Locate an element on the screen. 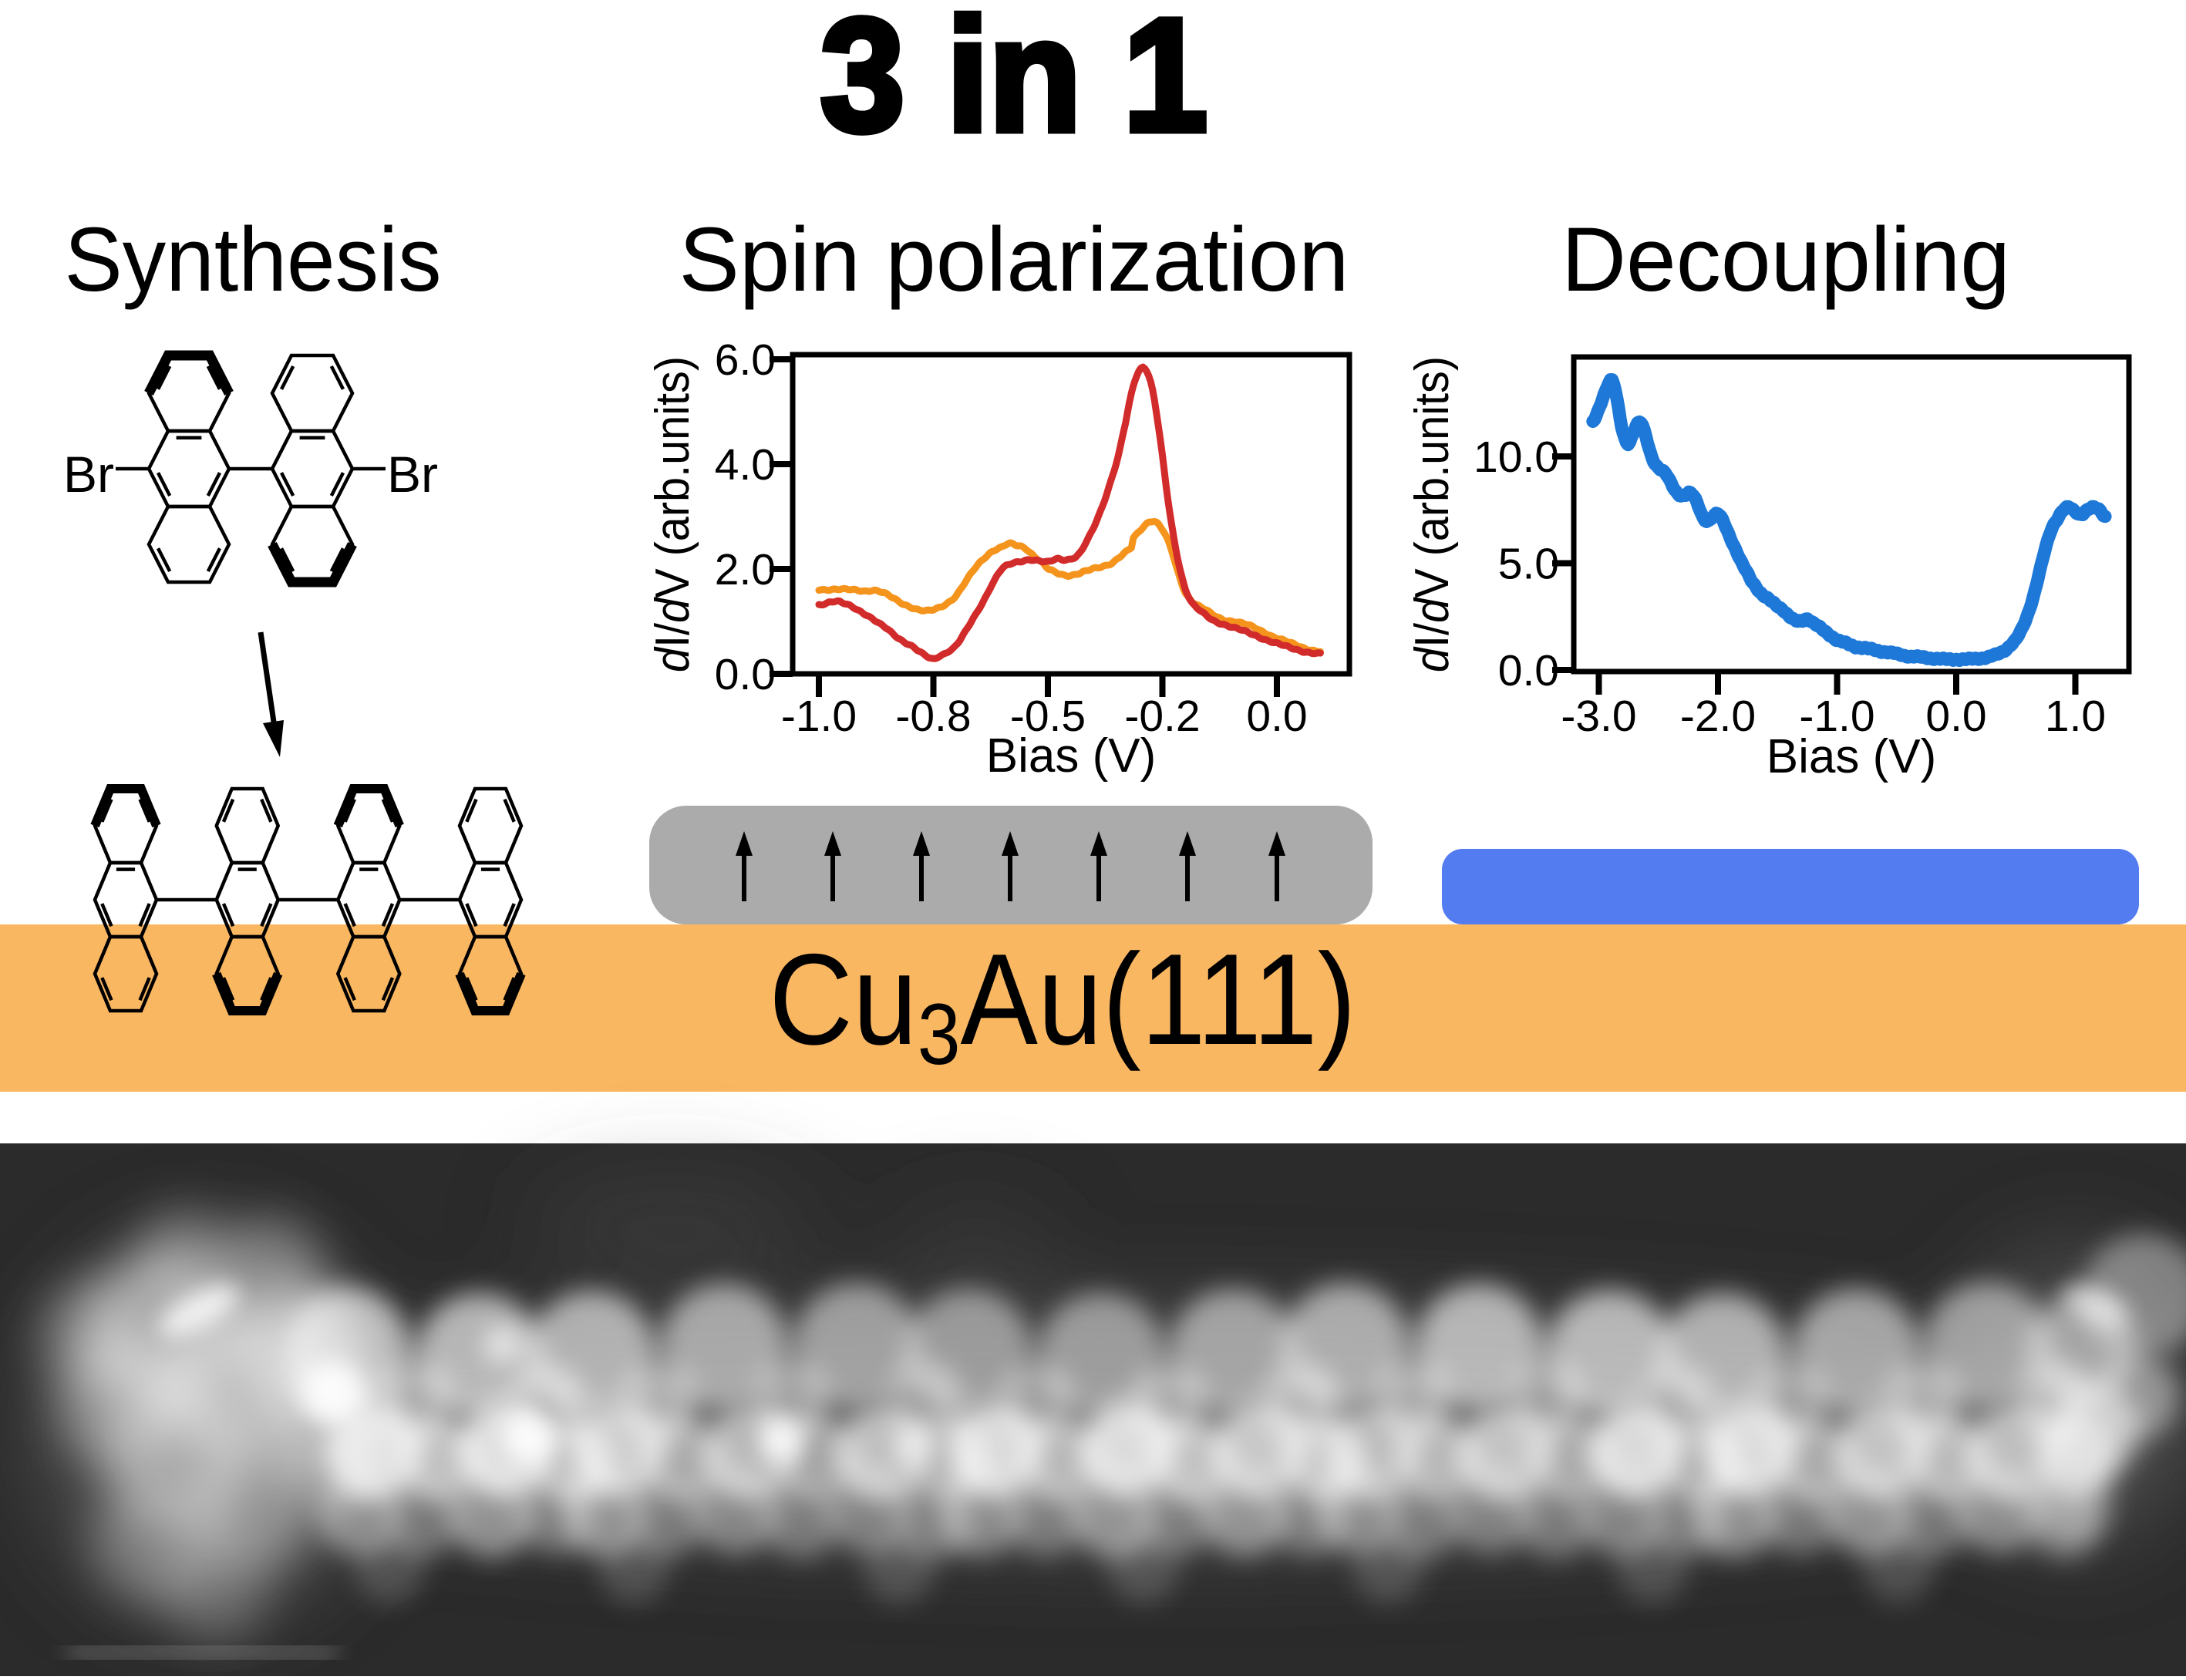 The image size is (2186, 1680). svg-text: -3.0 is located at coordinates (1598, 716).